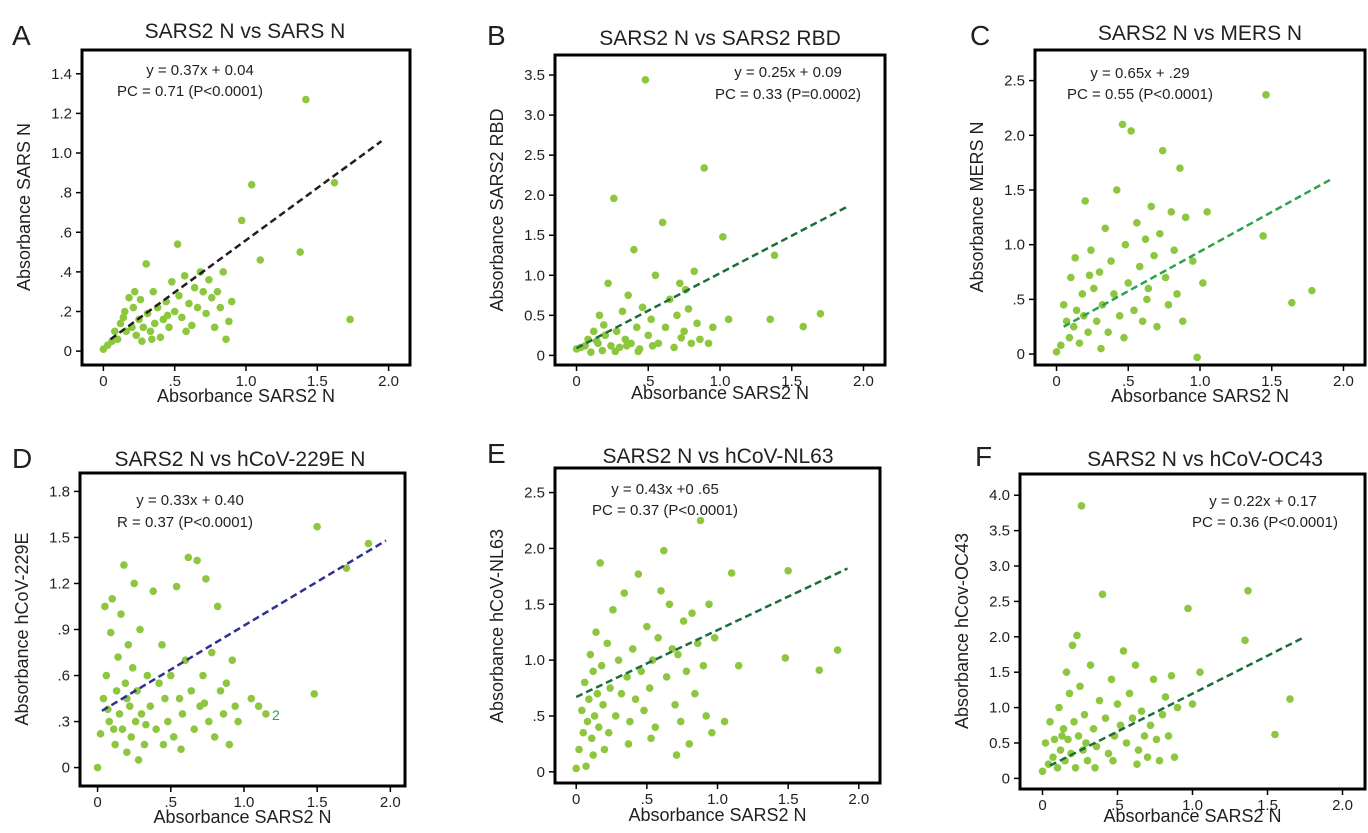  I want to click on correlation-stat: PC = 0.55 (P<0.0001), so click(1140, 94).